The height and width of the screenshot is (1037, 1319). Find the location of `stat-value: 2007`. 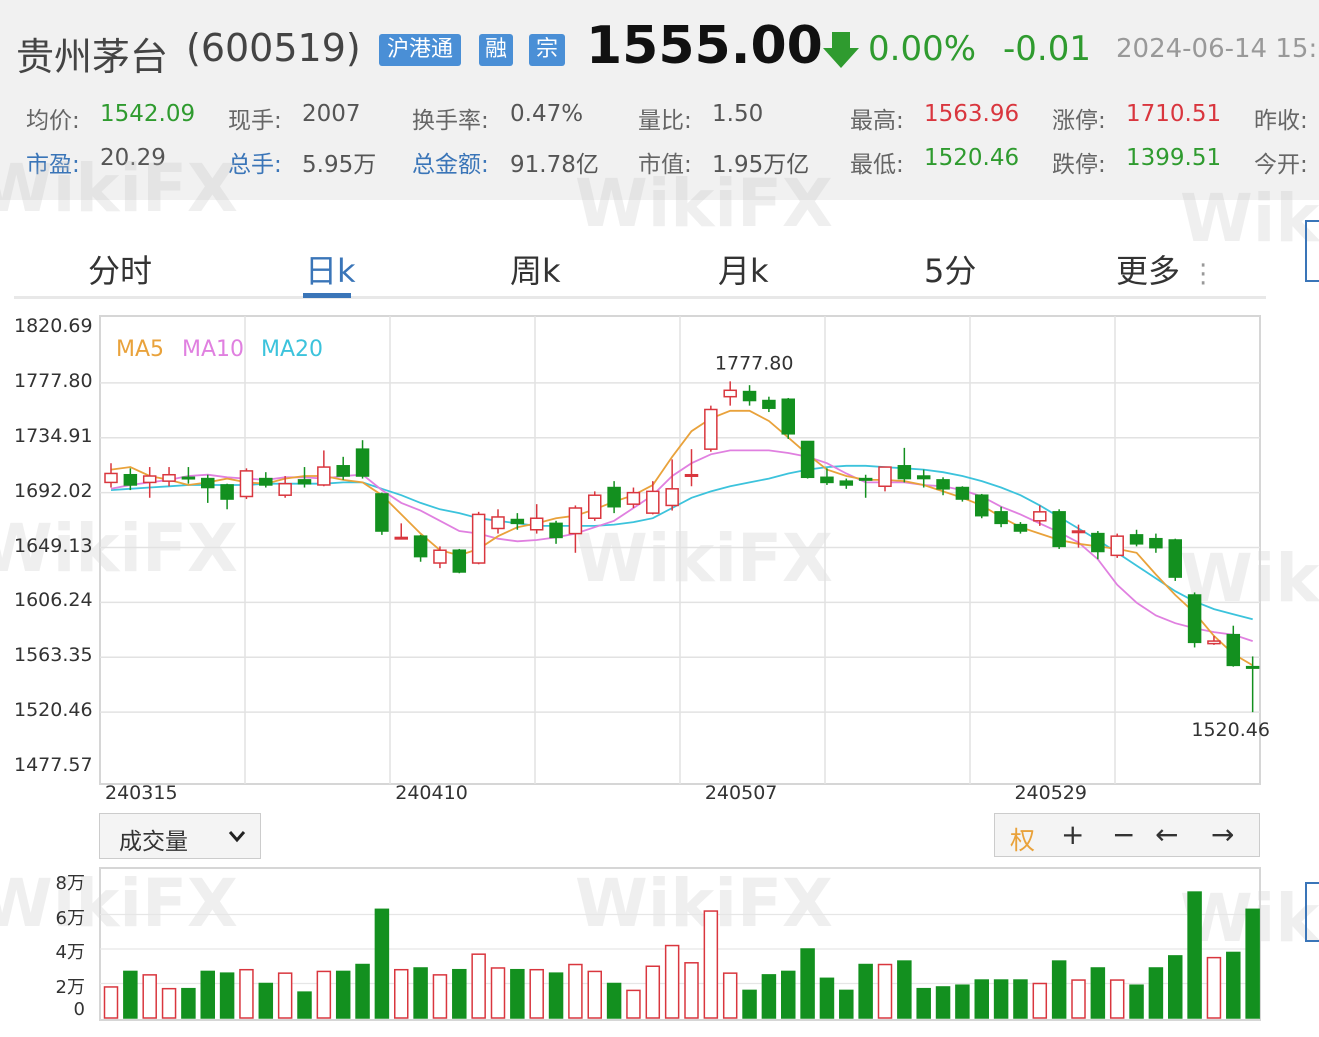

stat-value: 2007 is located at coordinates (331, 114).